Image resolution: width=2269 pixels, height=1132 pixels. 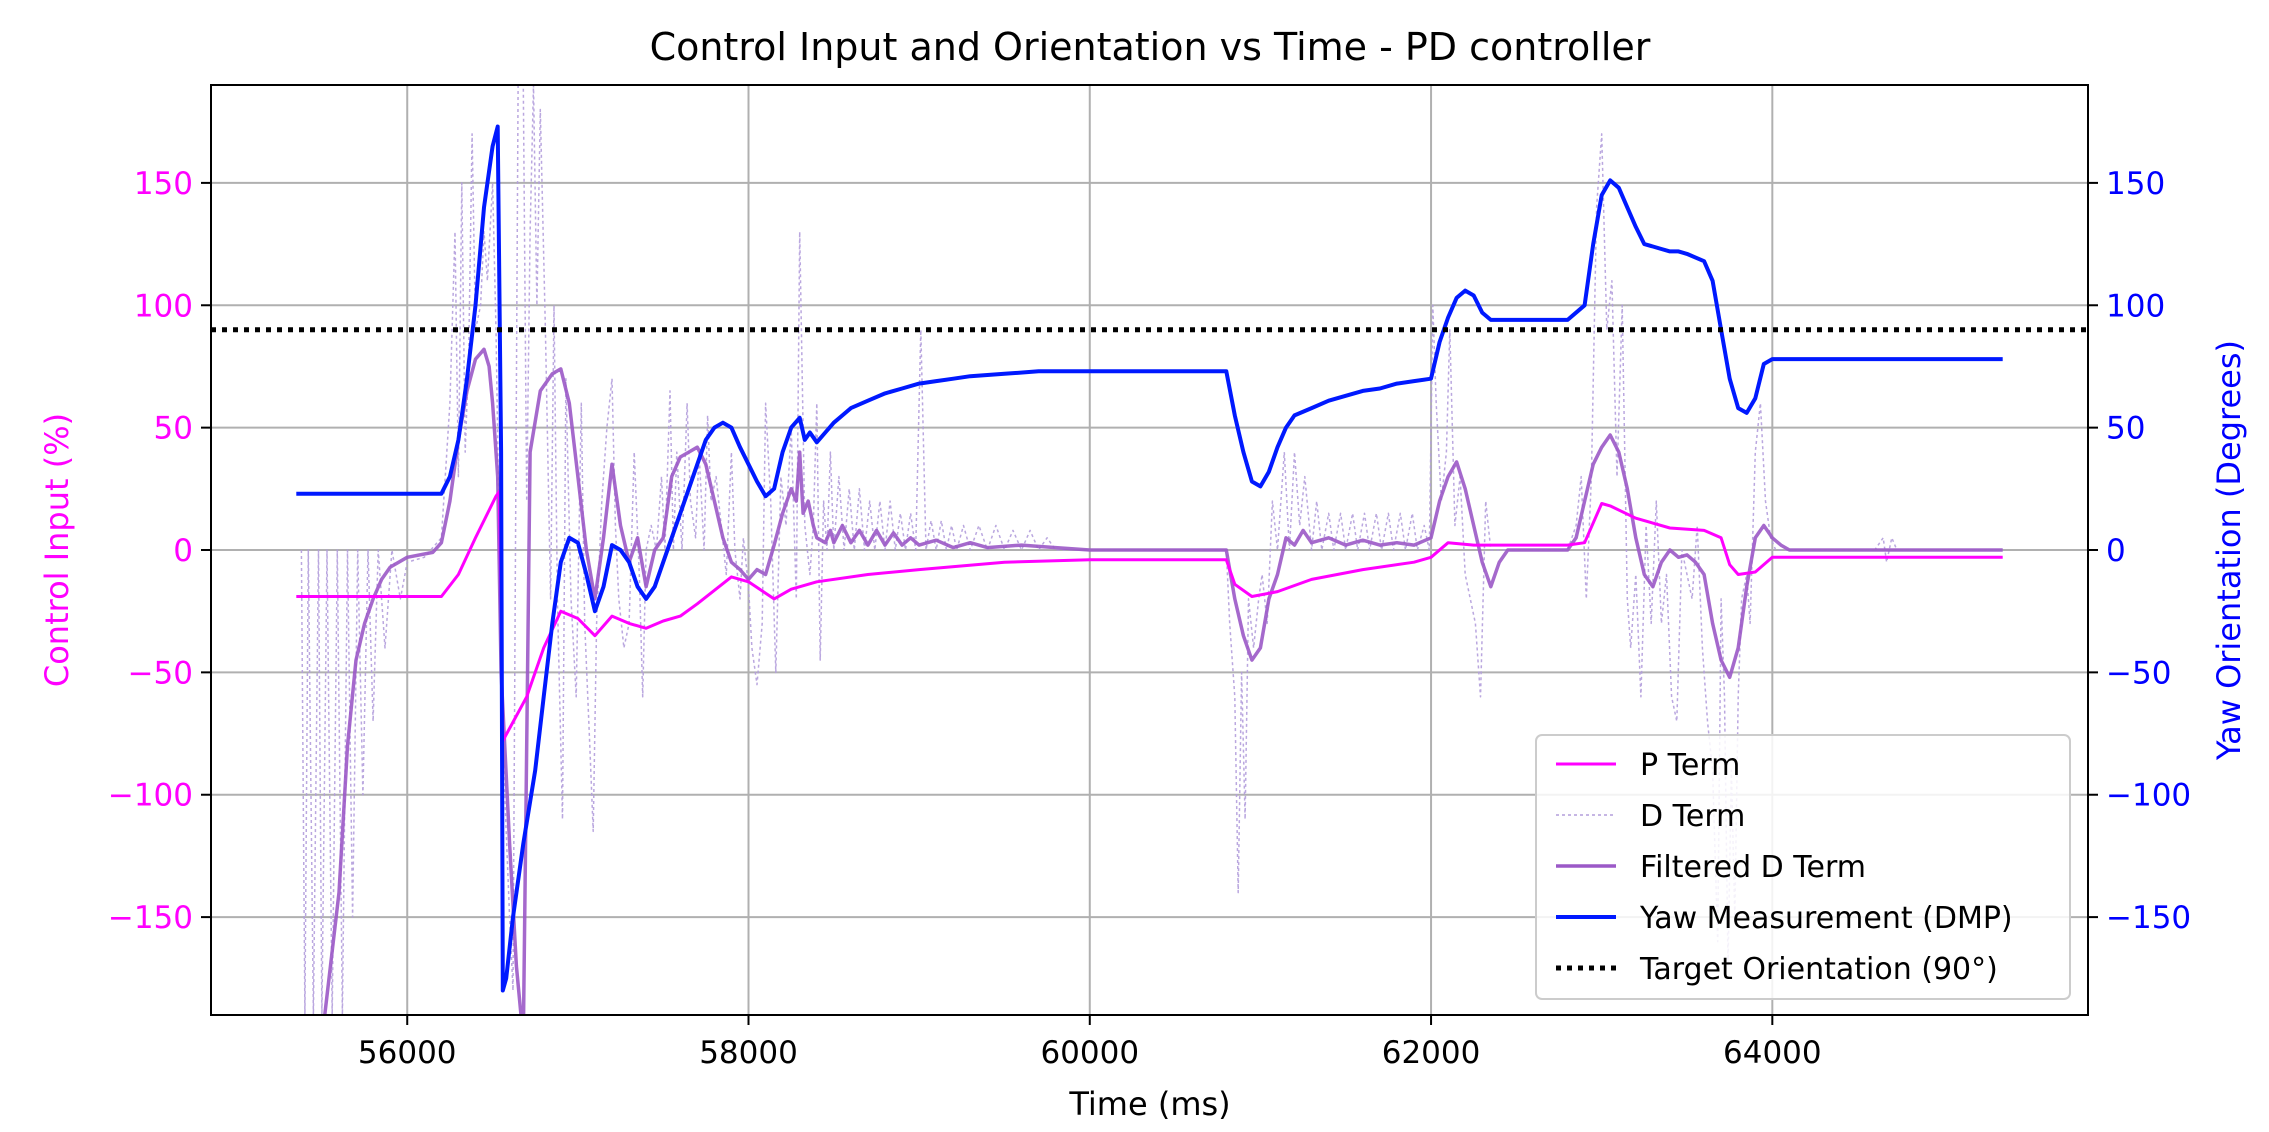 What do you see at coordinates (1692, 816) in the screenshot?
I see `legend-d-term-label: D Term` at bounding box center [1692, 816].